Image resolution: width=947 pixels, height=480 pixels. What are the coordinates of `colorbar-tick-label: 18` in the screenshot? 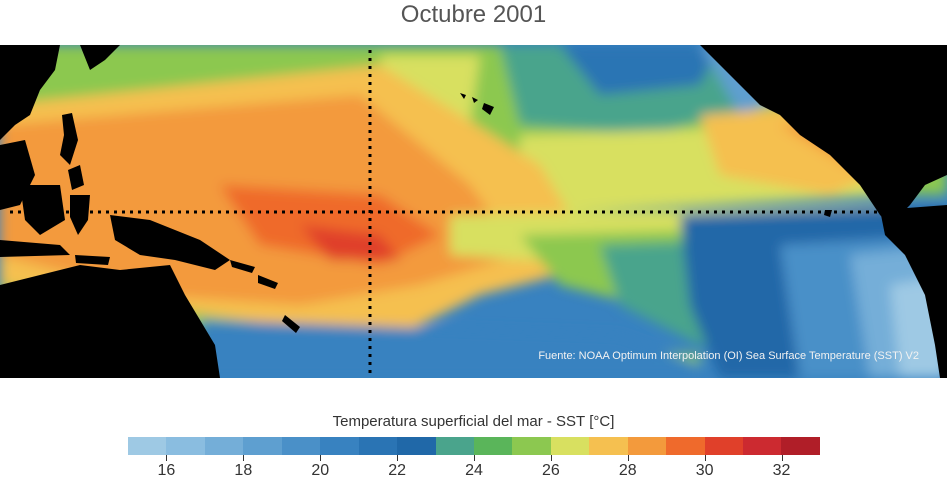 It's located at (243, 470).